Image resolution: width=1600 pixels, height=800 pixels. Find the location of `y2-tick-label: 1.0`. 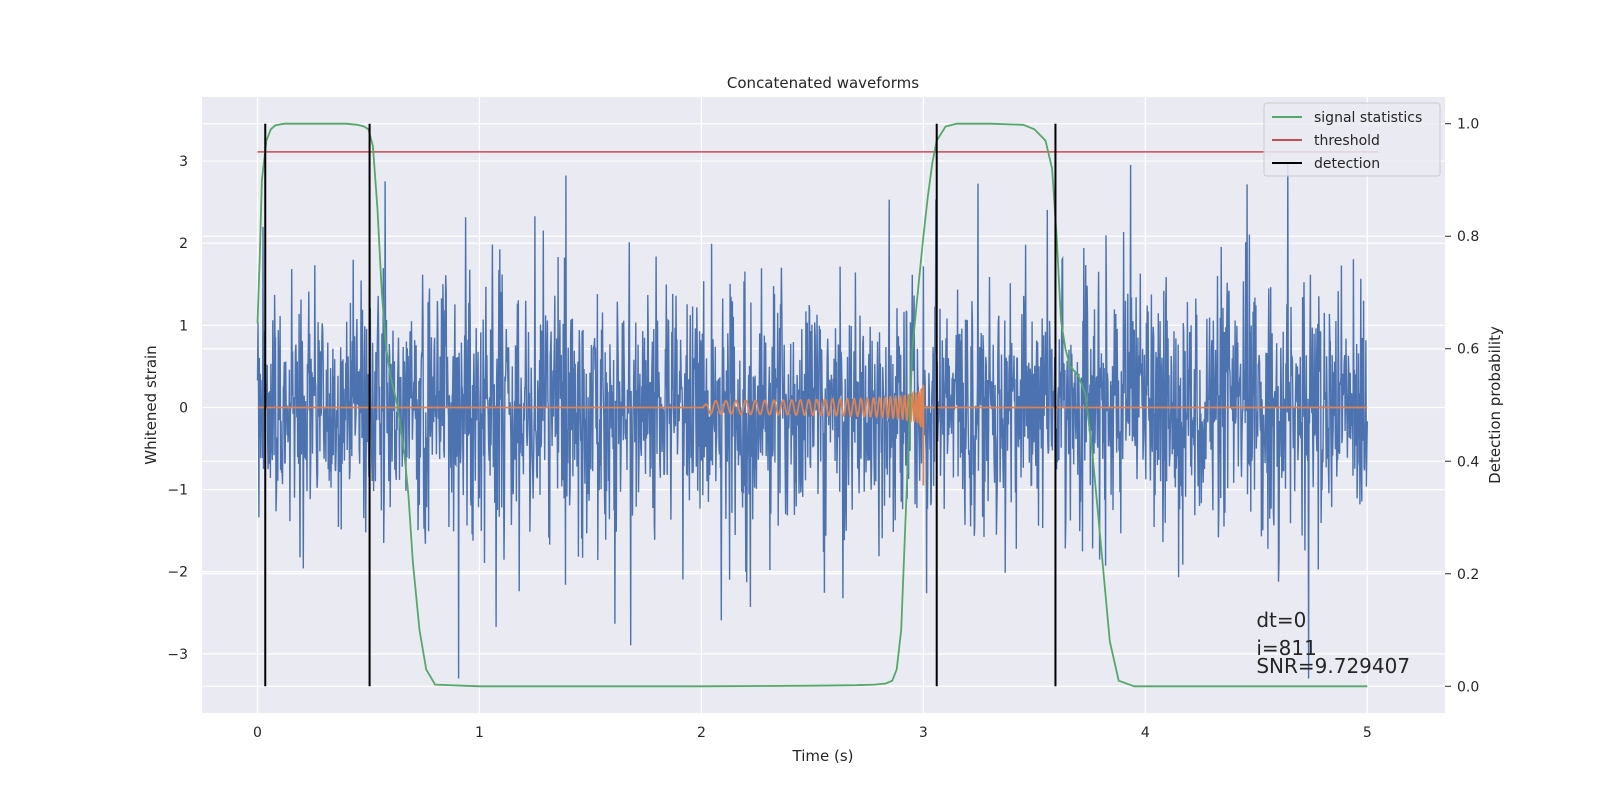

y2-tick-label: 1.0 is located at coordinates (1468, 125).